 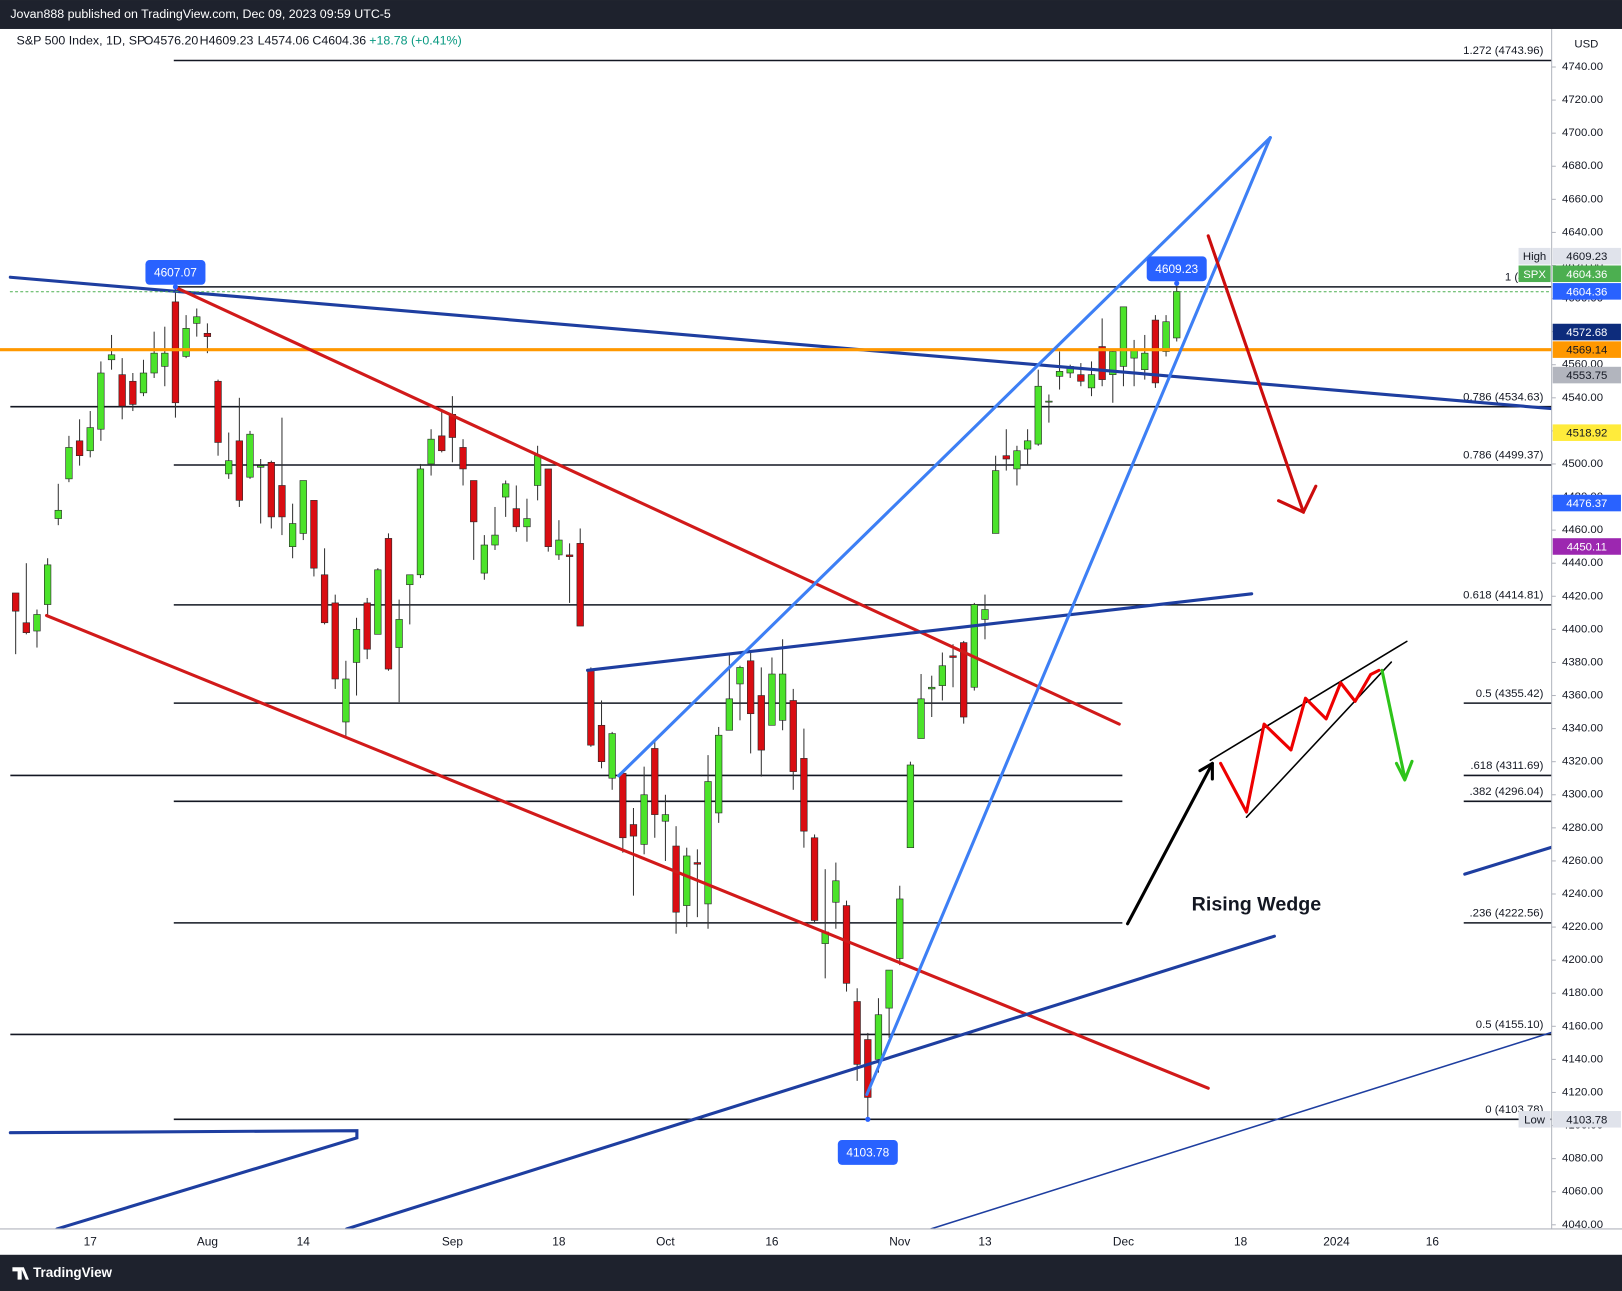 What do you see at coordinates (1582, 464) in the screenshot?
I see `y-tick-label: 4500.00` at bounding box center [1582, 464].